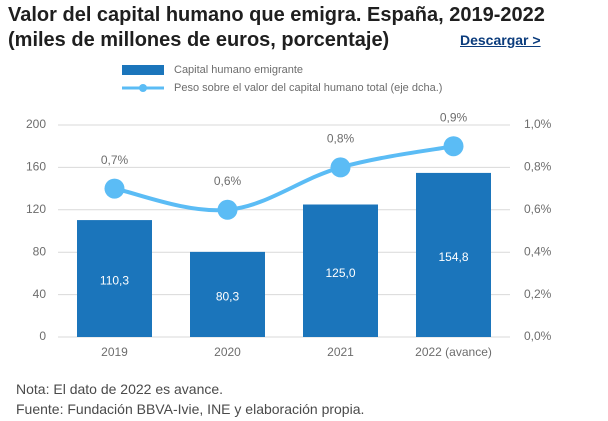  Describe the element at coordinates (538, 124) in the screenshot. I see `y-right-tick-label: 1,0%` at that location.